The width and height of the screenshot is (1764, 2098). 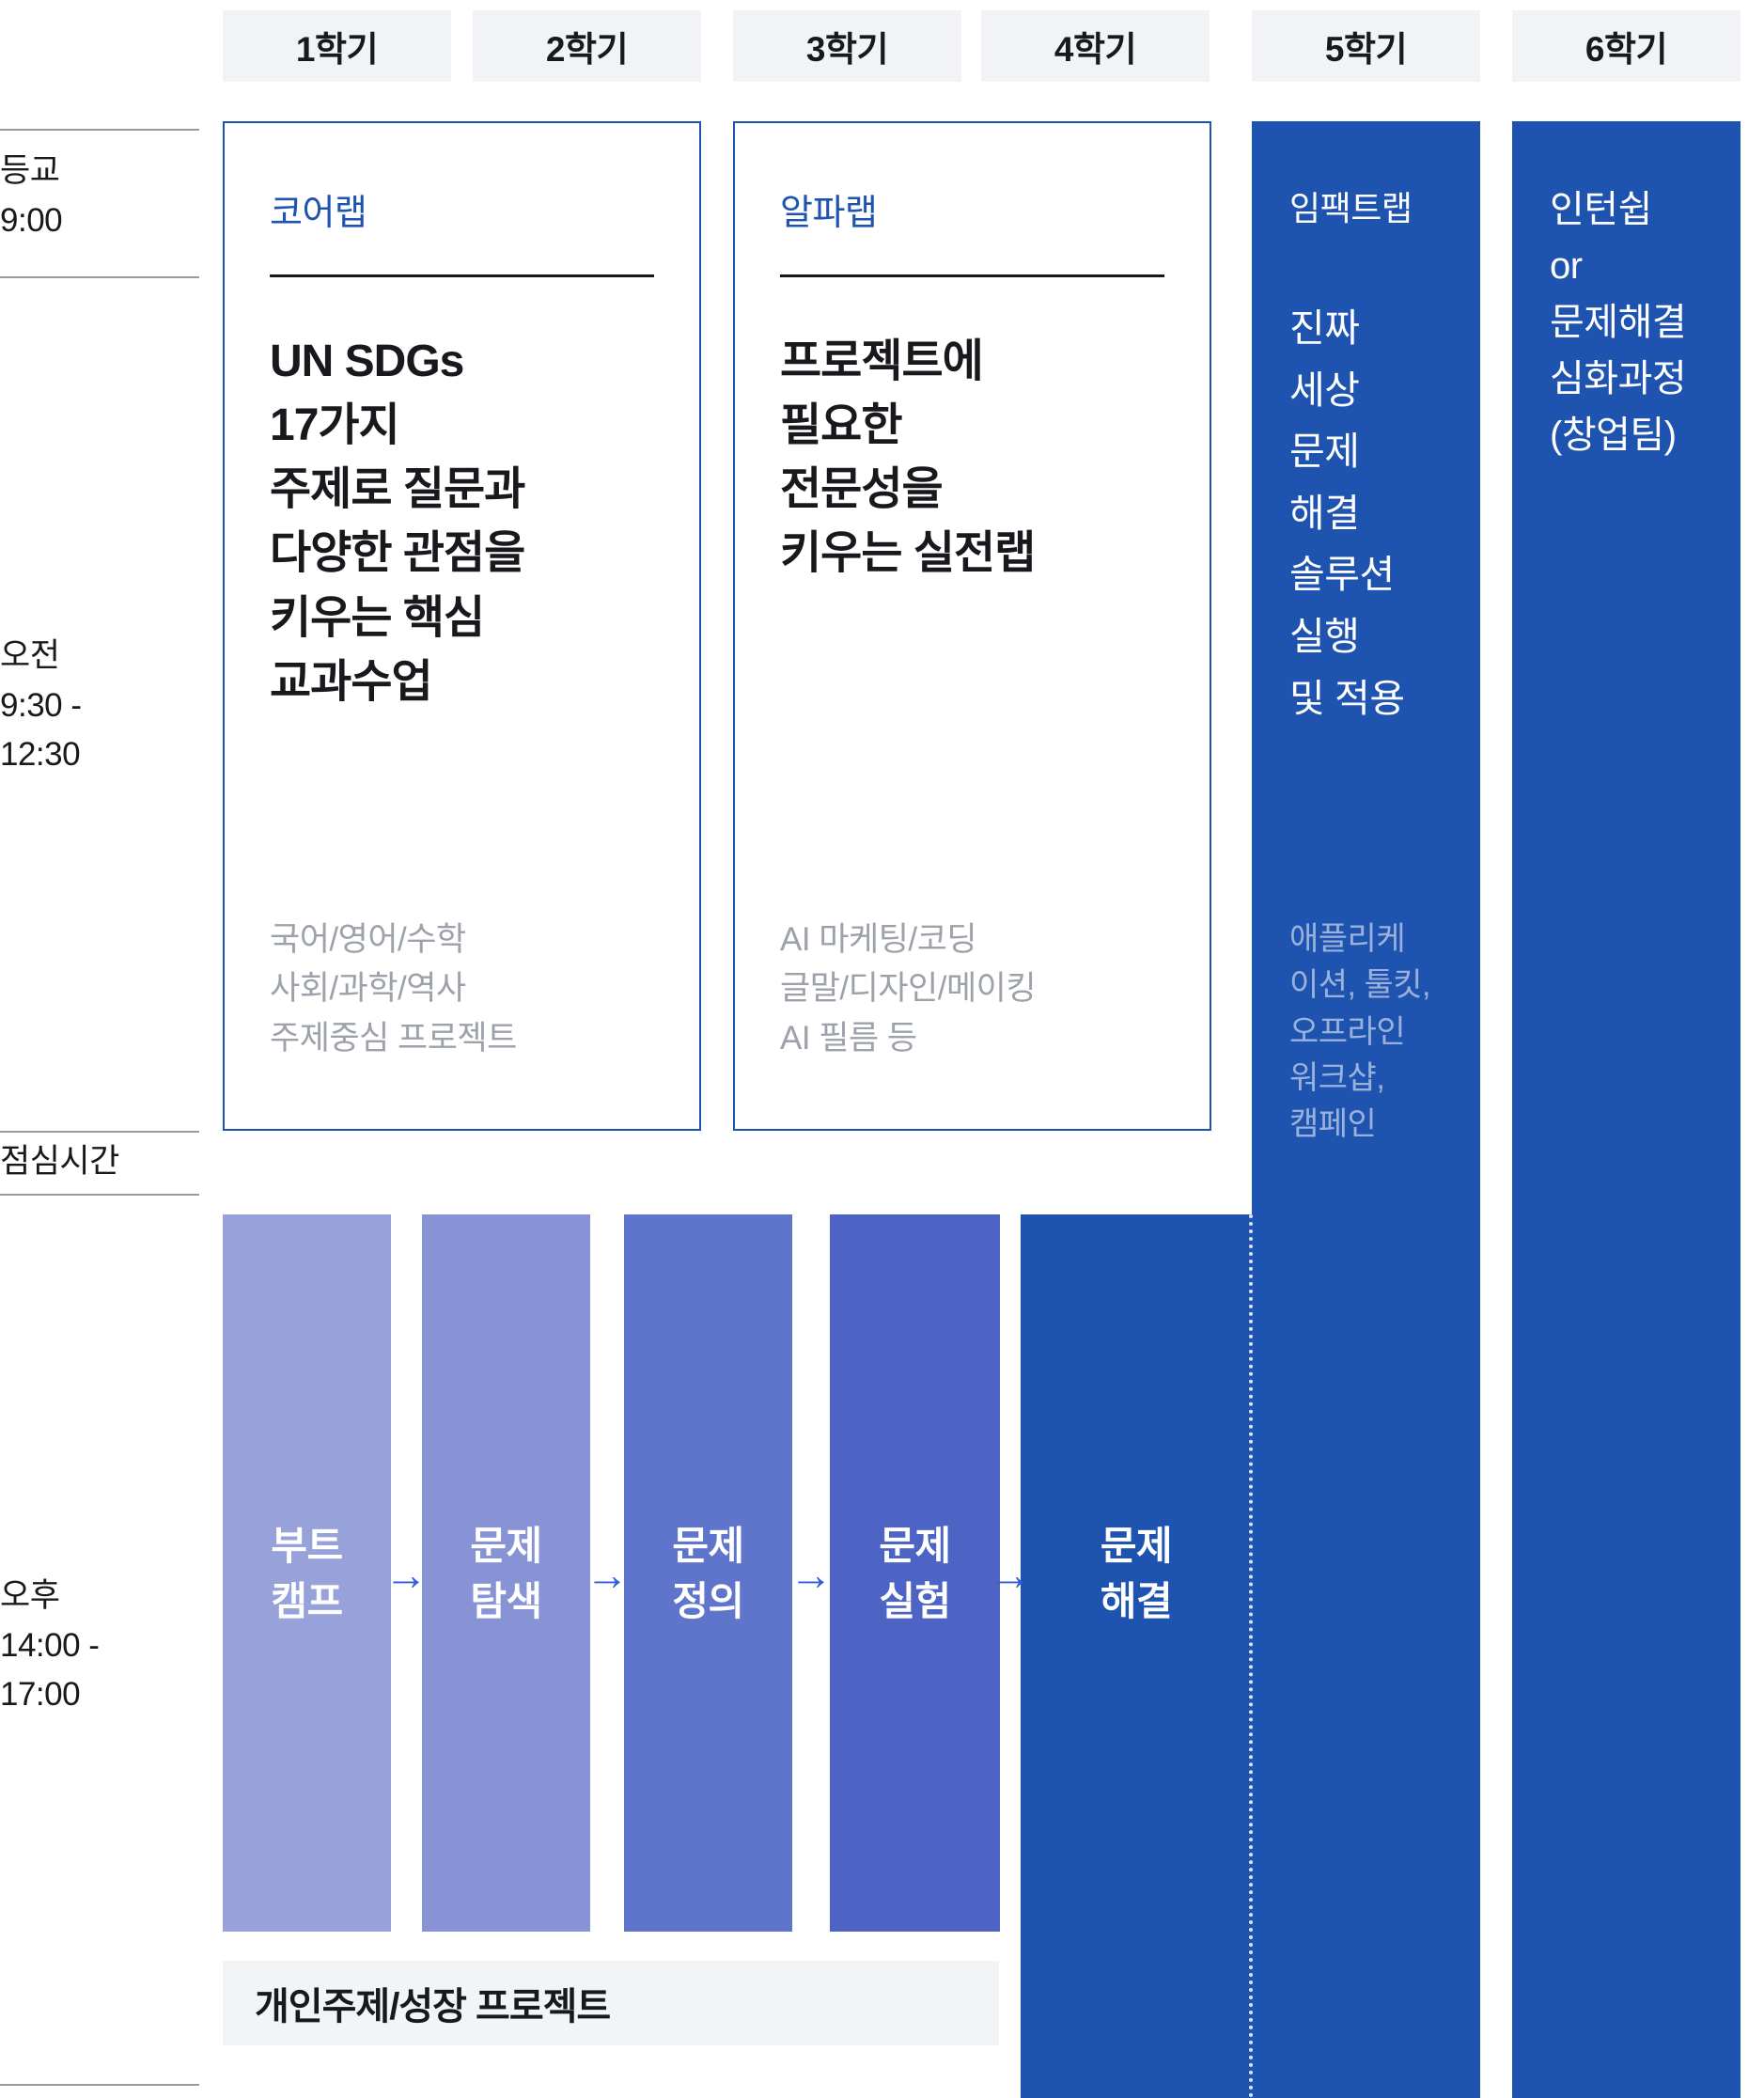 I want to click on internship-column: 인턴쉽 or 문제해결 심화과정 (창업팀), so click(x=1627, y=1109).